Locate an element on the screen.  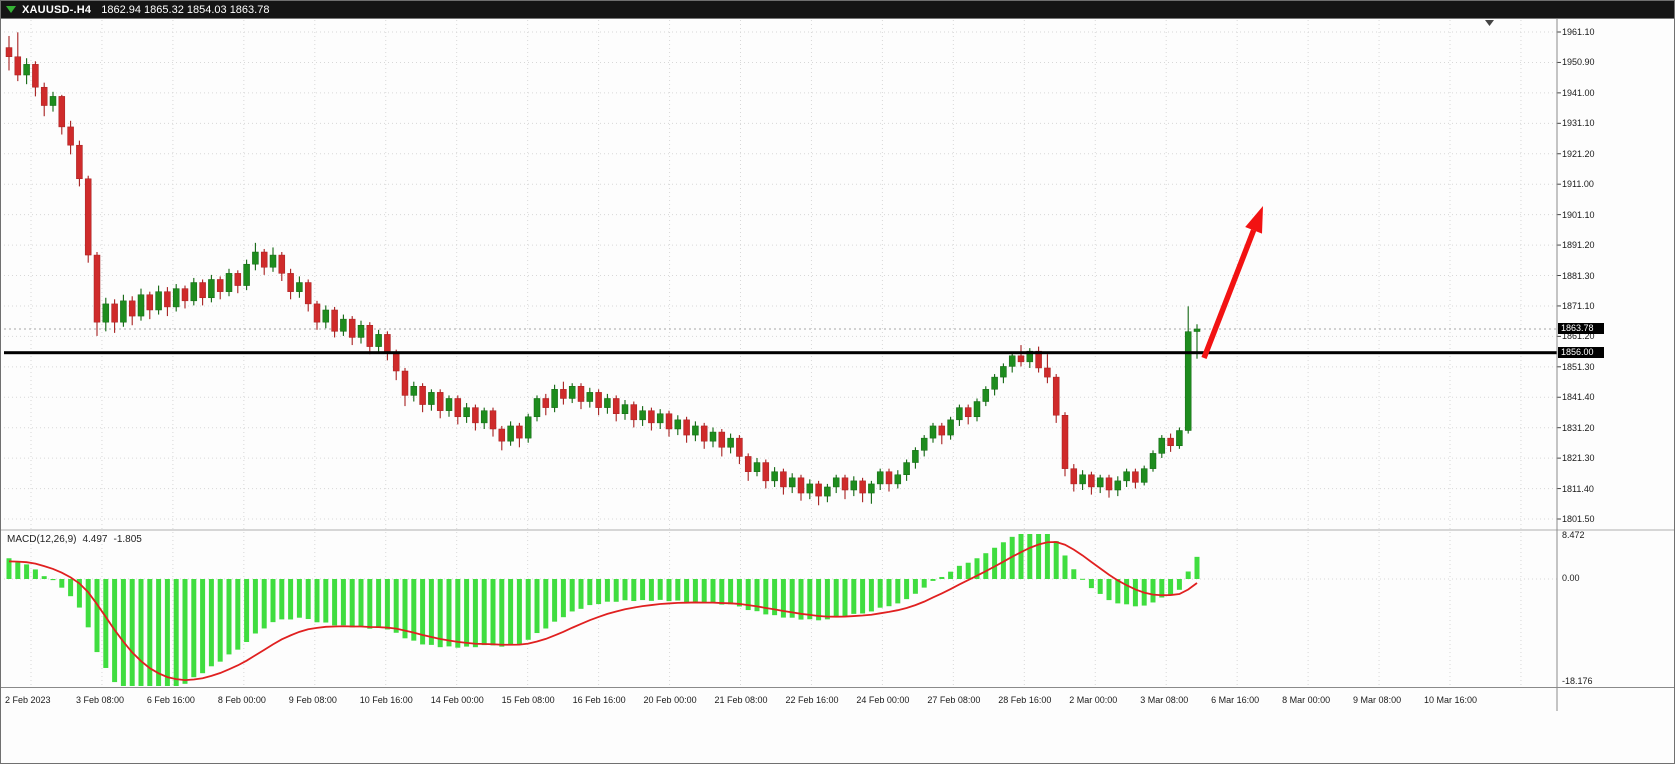
time-axis-label: 9 Feb 08:00 is located at coordinates (312, 700).